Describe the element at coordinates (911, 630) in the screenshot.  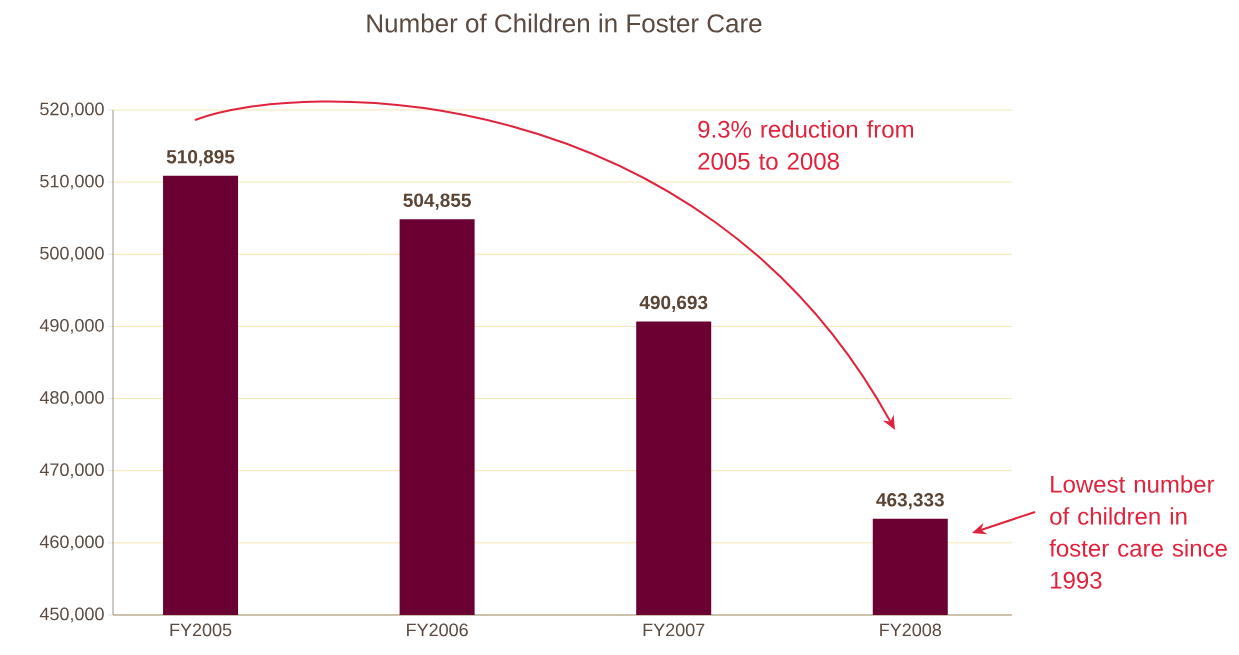
I see `x-tick-label: FY2008` at that location.